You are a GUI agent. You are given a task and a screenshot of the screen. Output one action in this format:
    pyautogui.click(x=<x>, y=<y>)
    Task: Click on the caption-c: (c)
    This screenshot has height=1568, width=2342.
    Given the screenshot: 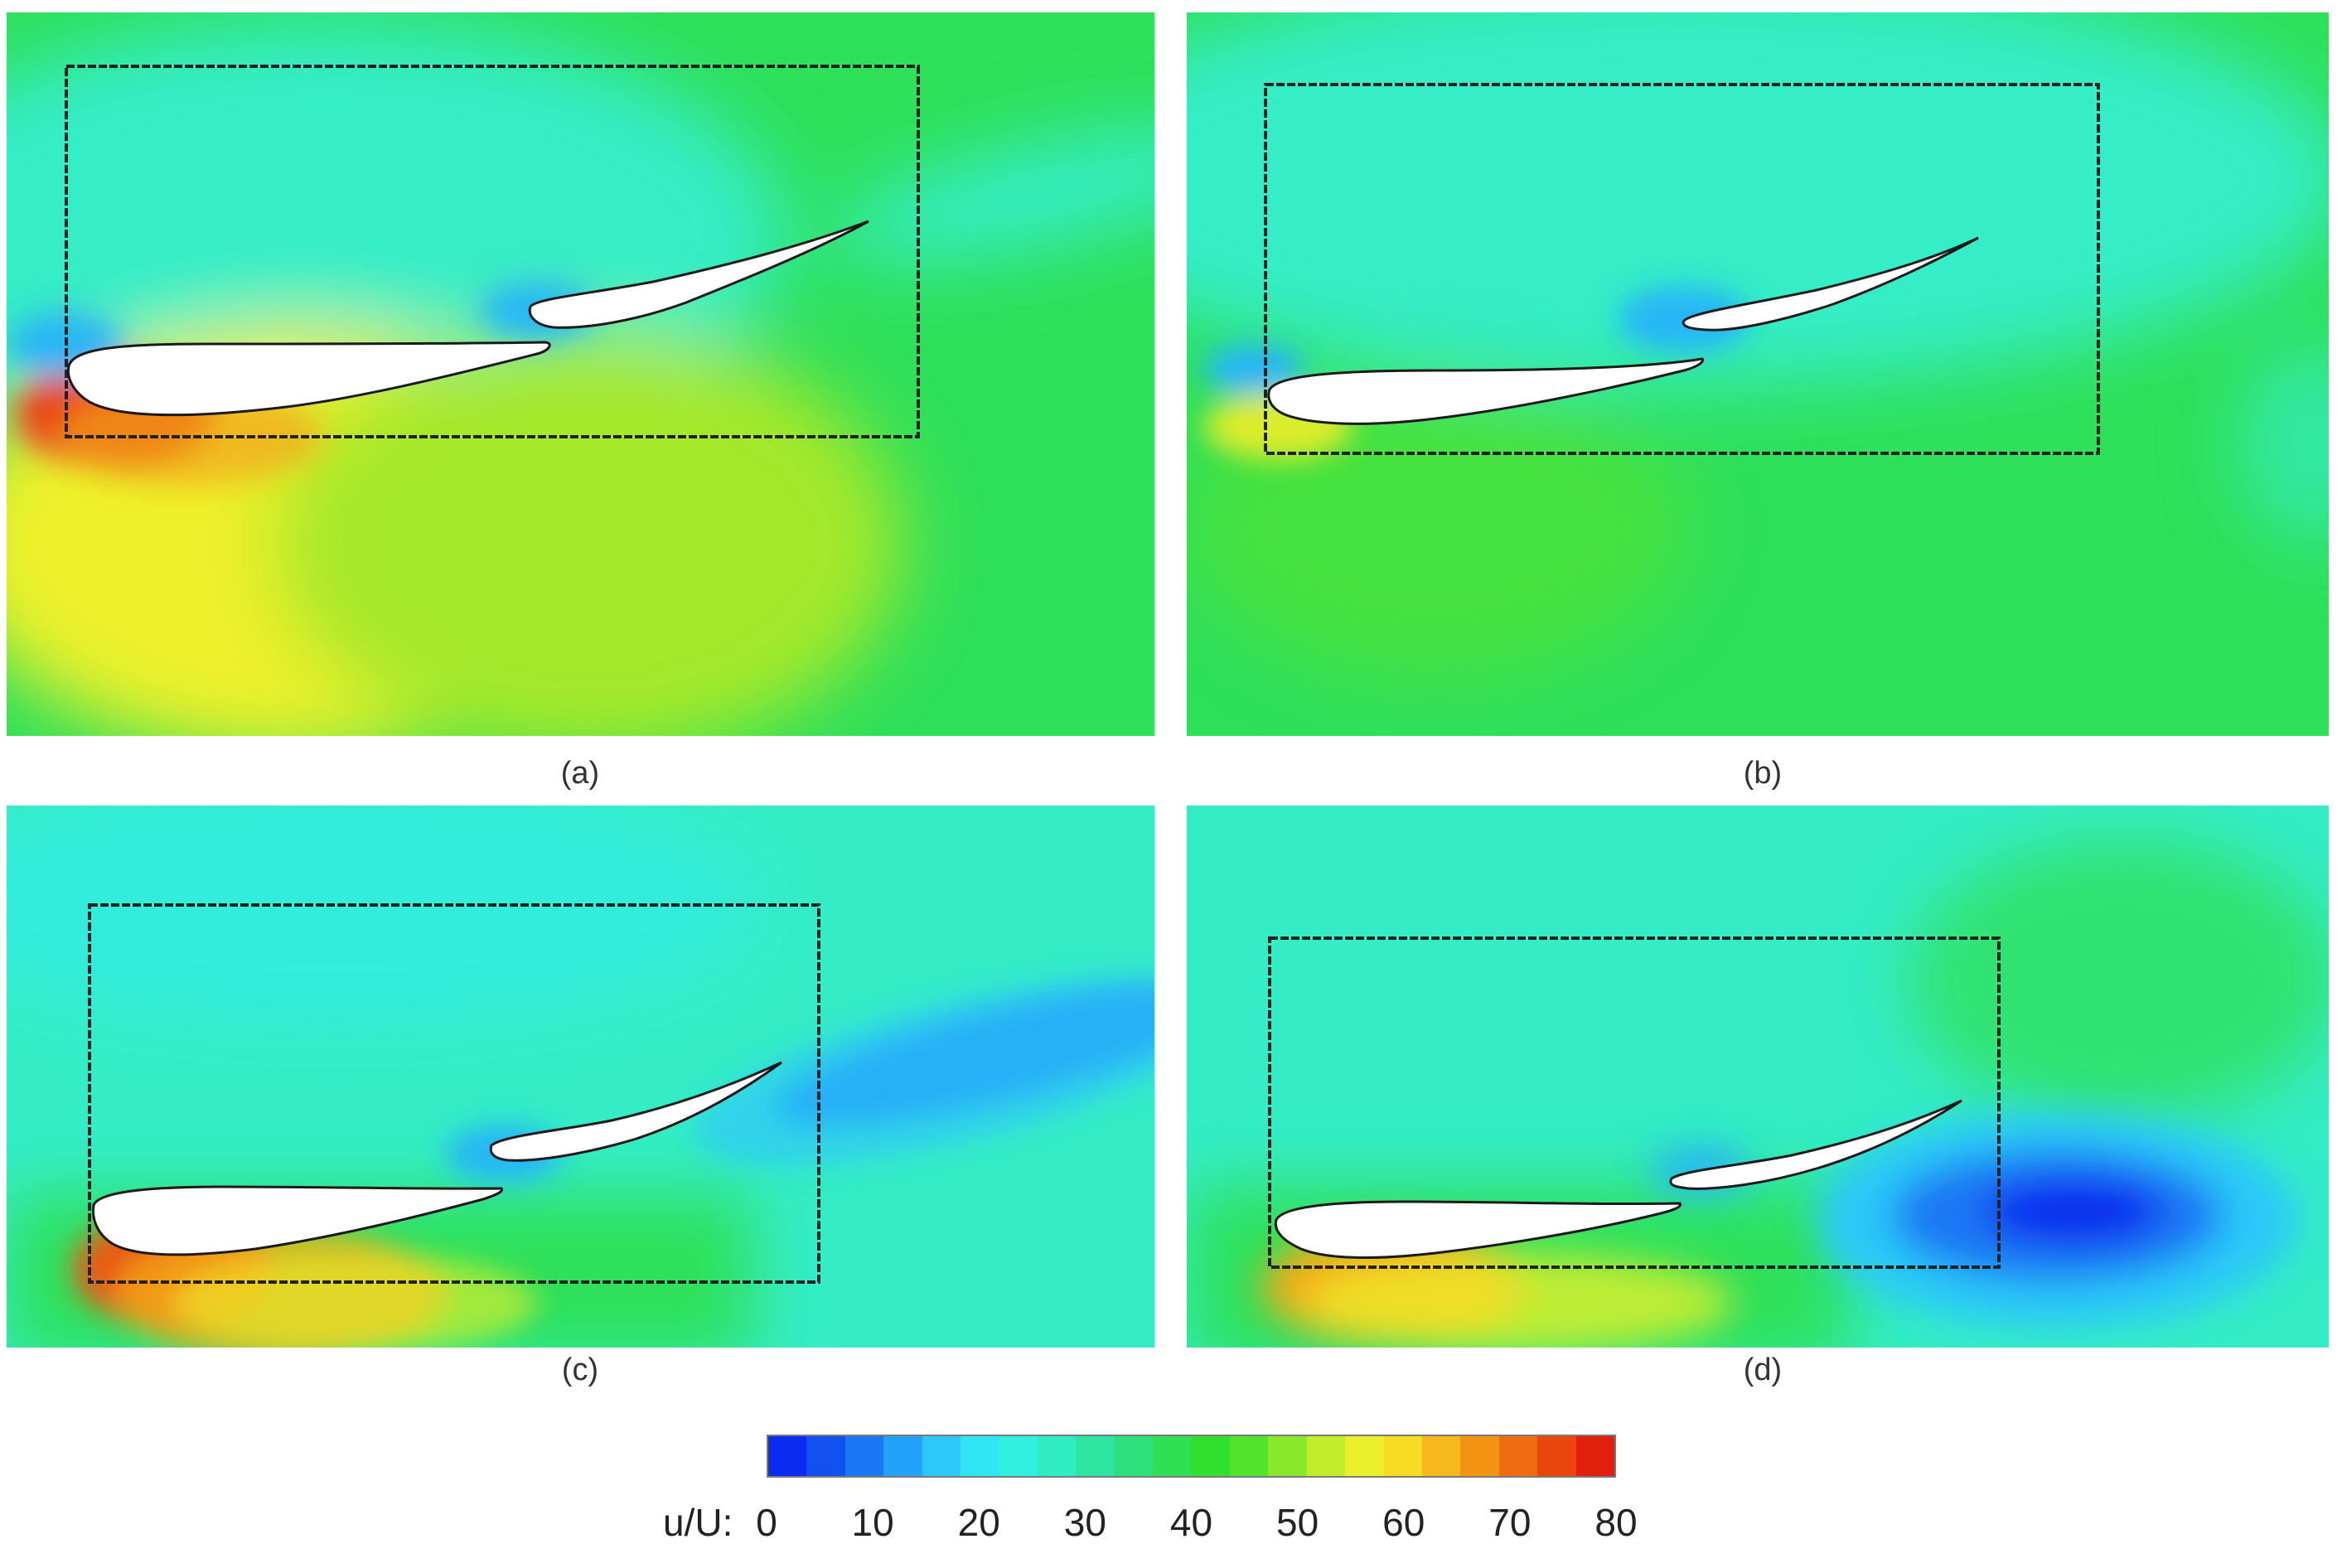 What is the action you would take?
    pyautogui.click(x=580, y=1370)
    